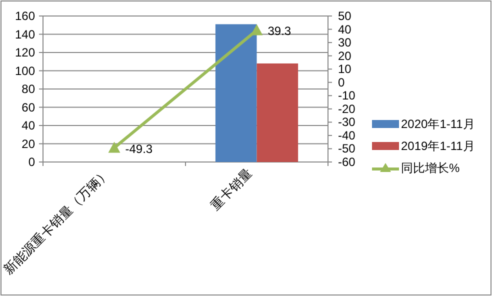 The image size is (494, 298). I want to click on x-tick-label: 重卡销量, so click(231, 189).